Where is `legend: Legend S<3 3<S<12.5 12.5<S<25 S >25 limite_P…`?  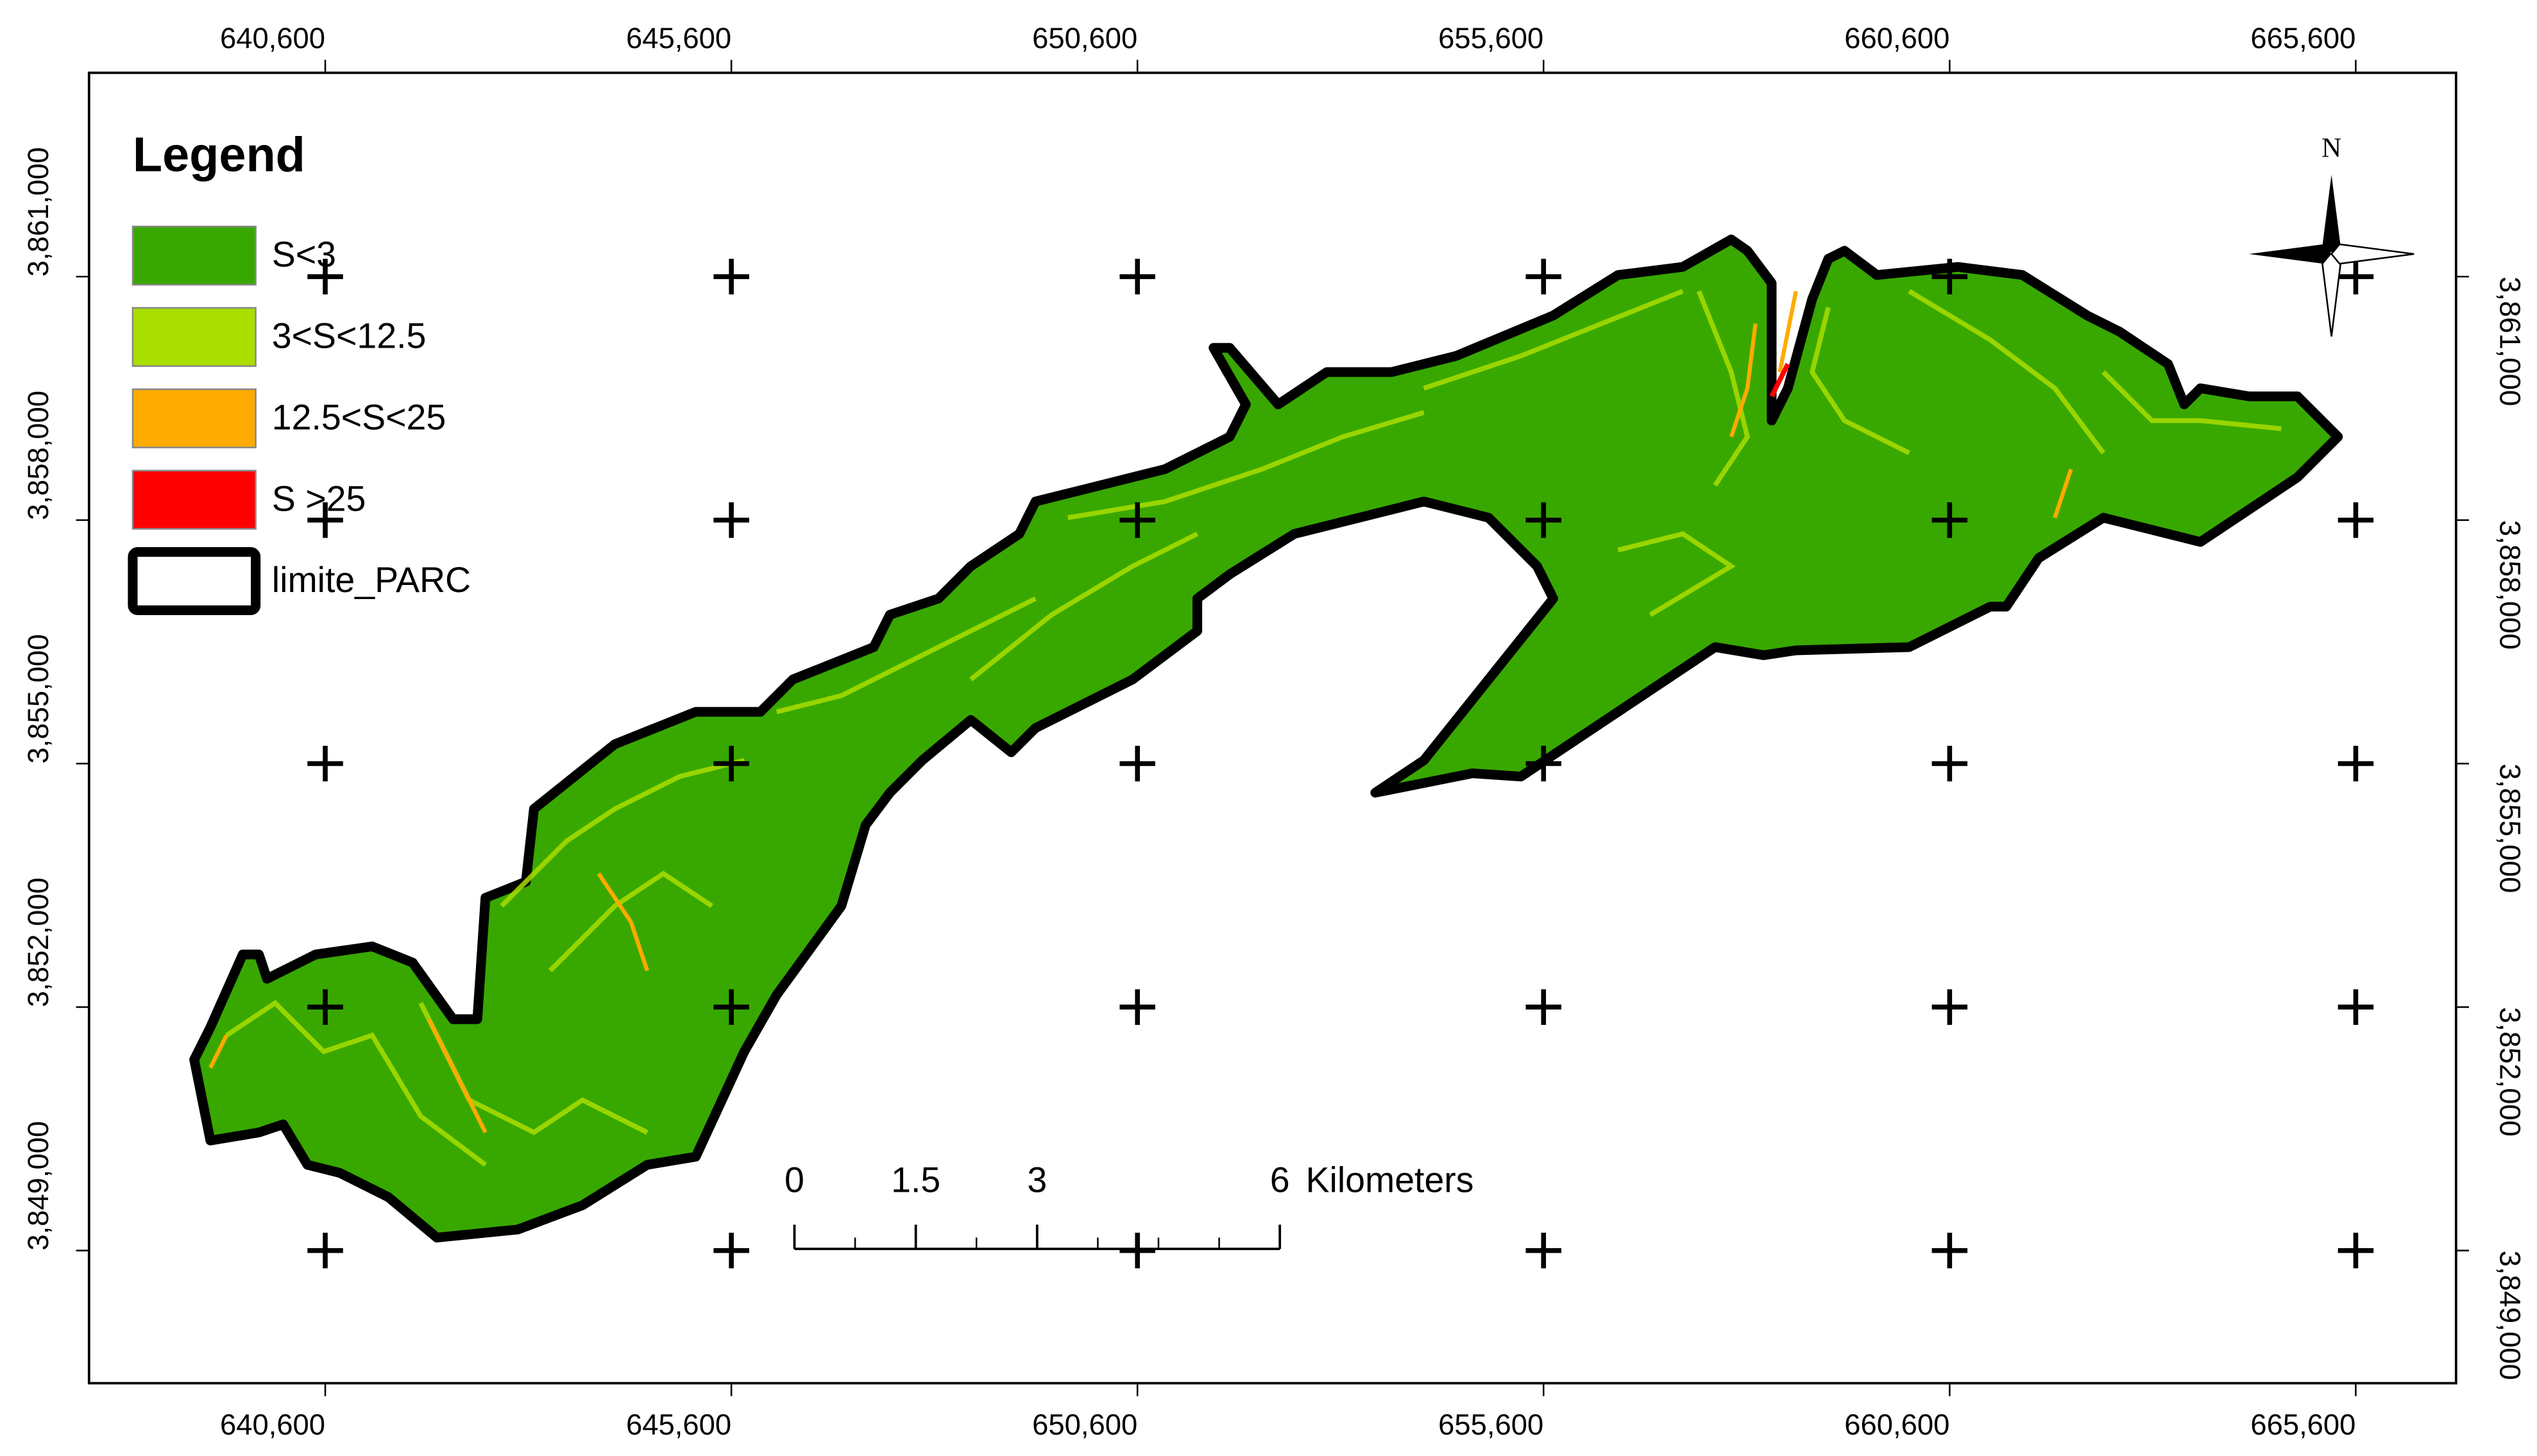
legend: Legend S<3 3<S<12.5 12.5<S<25 S >25 limite_P… is located at coordinates (299, 372).